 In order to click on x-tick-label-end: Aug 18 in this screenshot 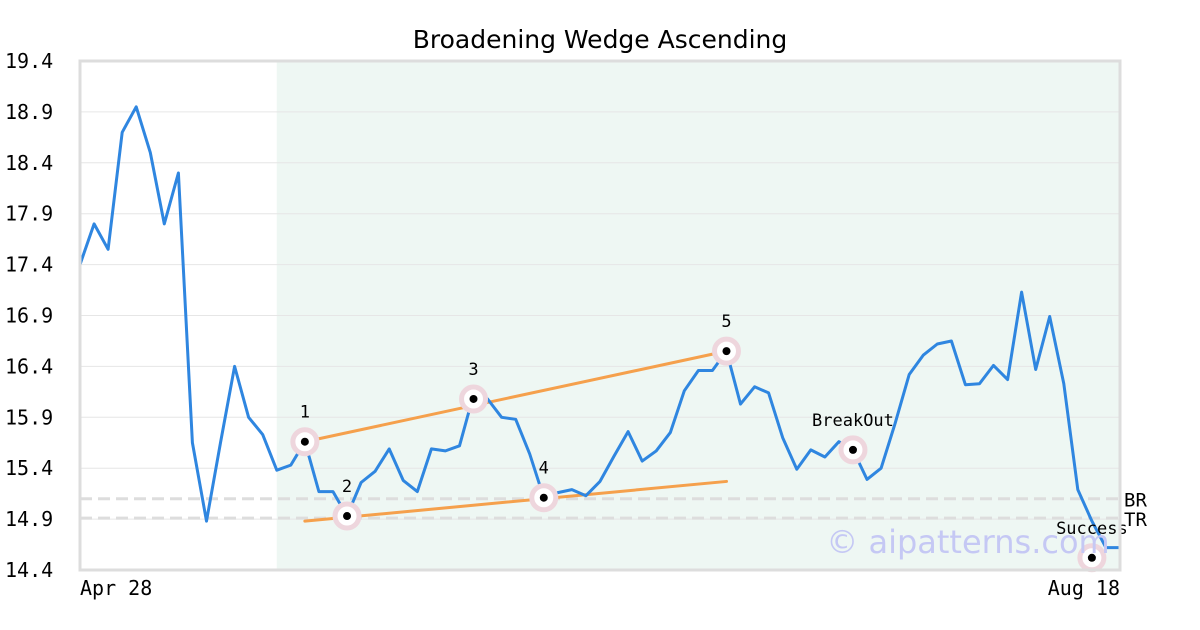, I will do `click(1084, 588)`.